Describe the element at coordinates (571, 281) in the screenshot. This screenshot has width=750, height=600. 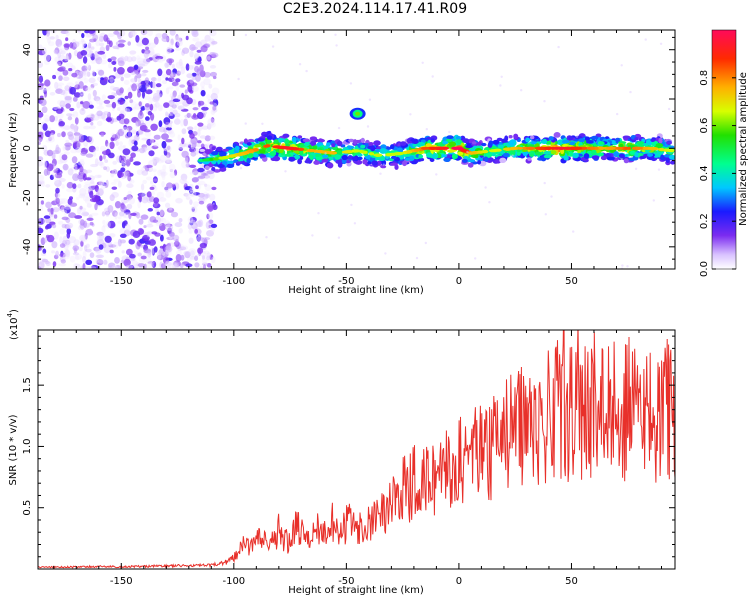
I see `x-tick-label: 50` at that location.